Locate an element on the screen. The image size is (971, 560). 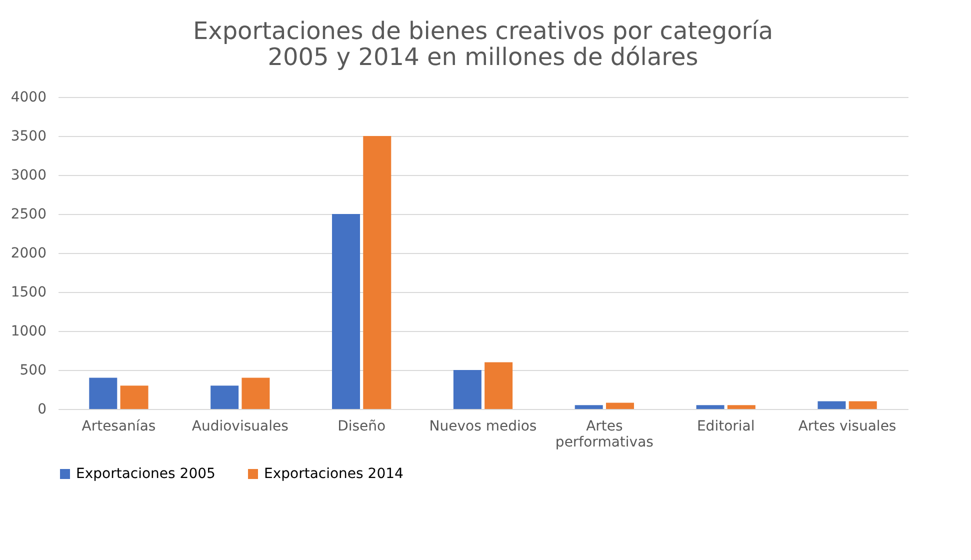
x-tick-label: Diseño is located at coordinates (362, 426).